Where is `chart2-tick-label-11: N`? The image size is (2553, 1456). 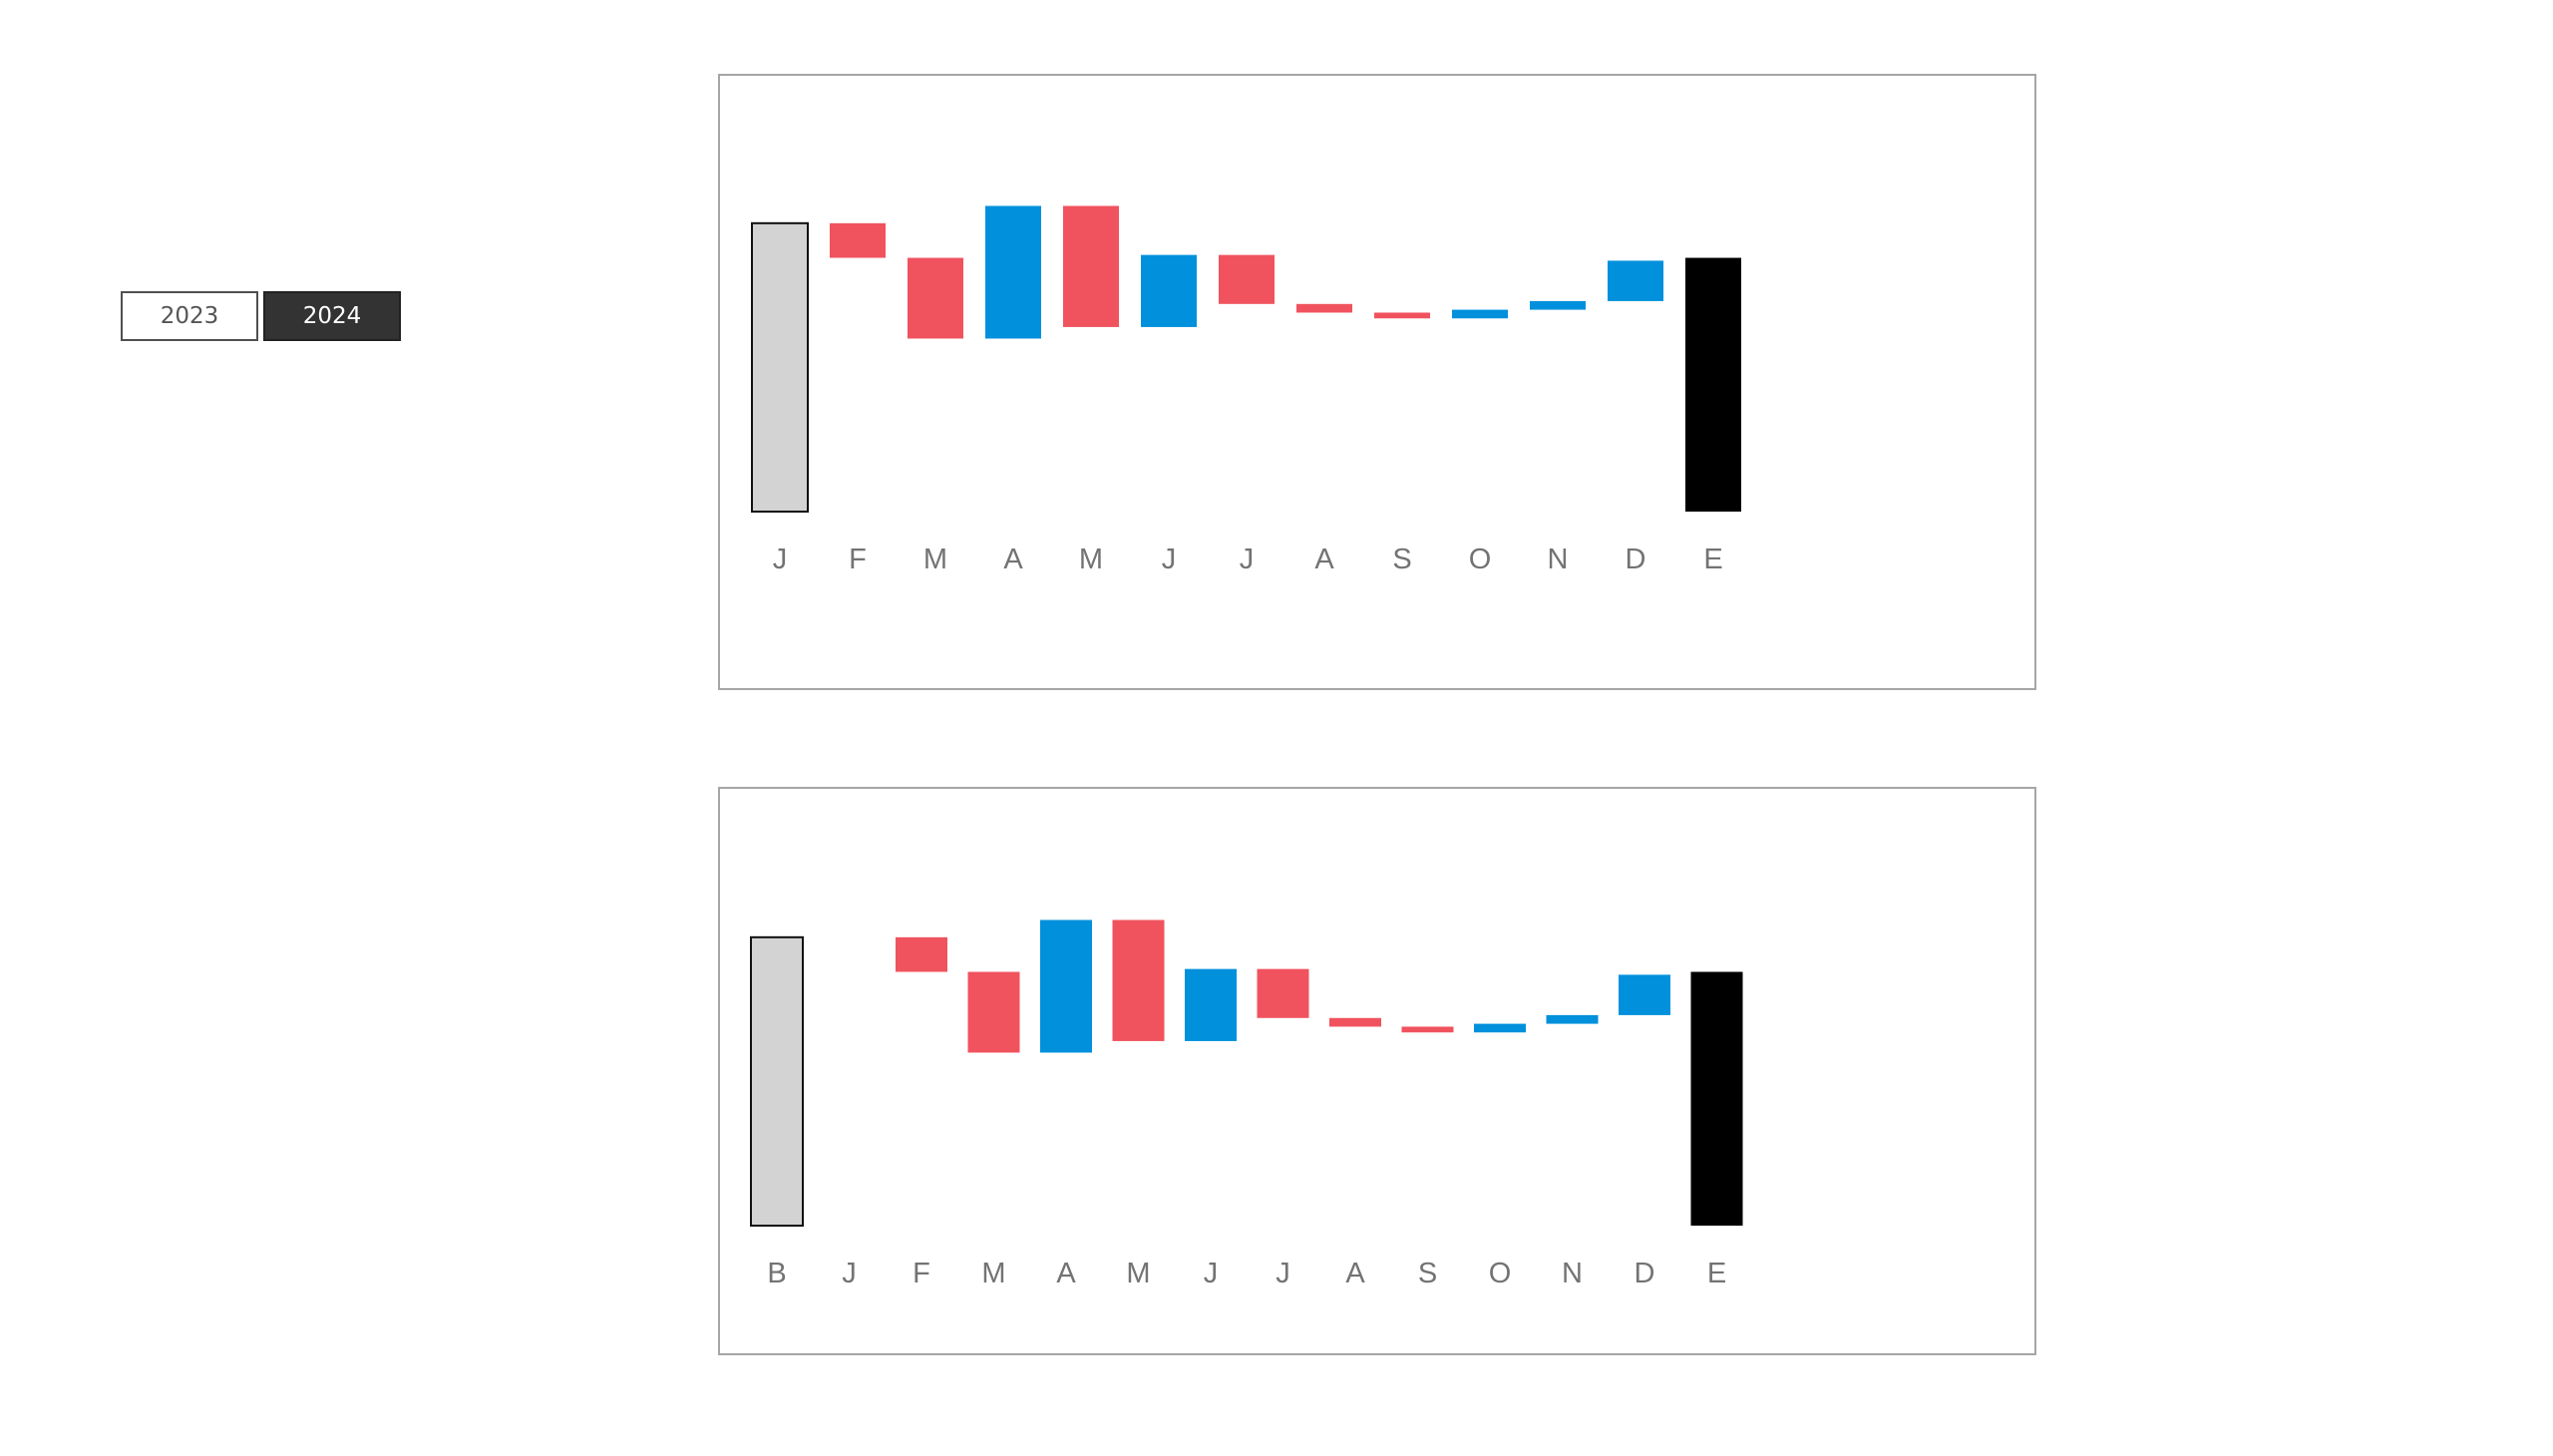
chart2-tick-label-11: N is located at coordinates (1573, 1273).